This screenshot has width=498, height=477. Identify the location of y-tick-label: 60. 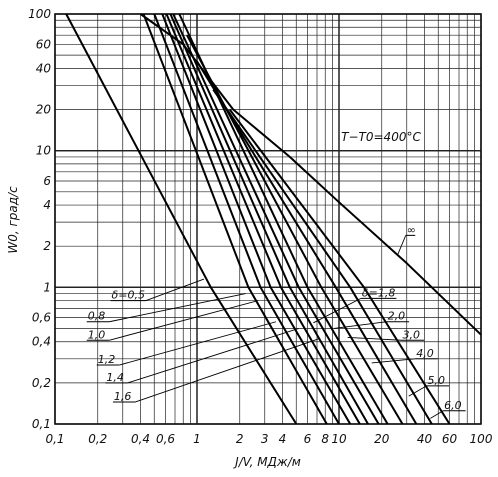
(44, 44).